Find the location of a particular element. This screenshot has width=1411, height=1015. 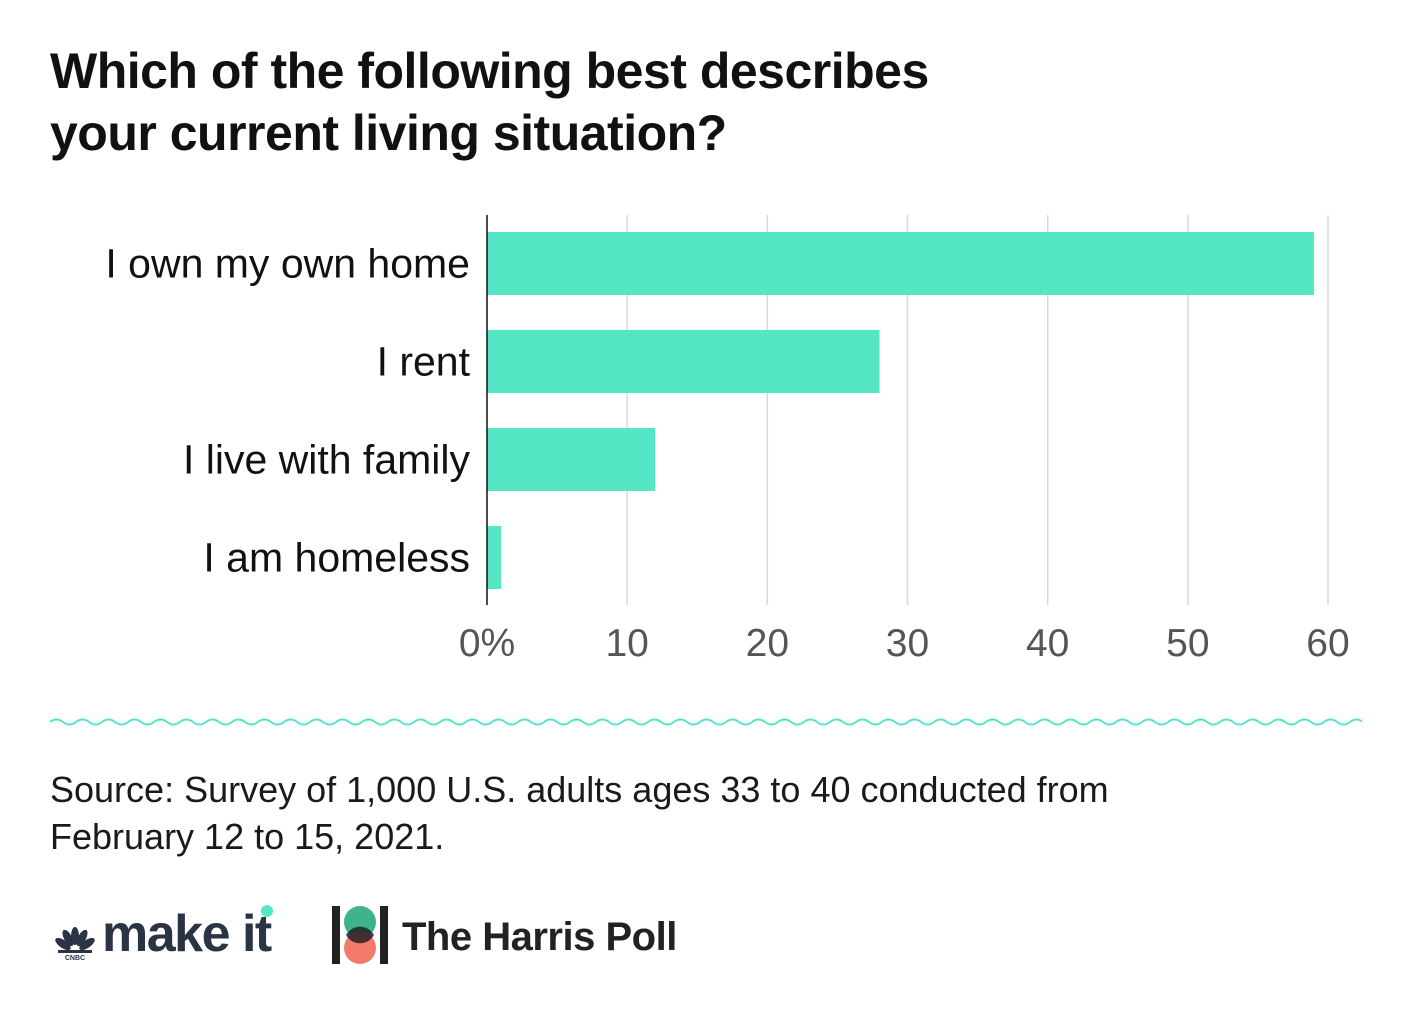

x-tick-label-2: 20 is located at coordinates (767, 643).